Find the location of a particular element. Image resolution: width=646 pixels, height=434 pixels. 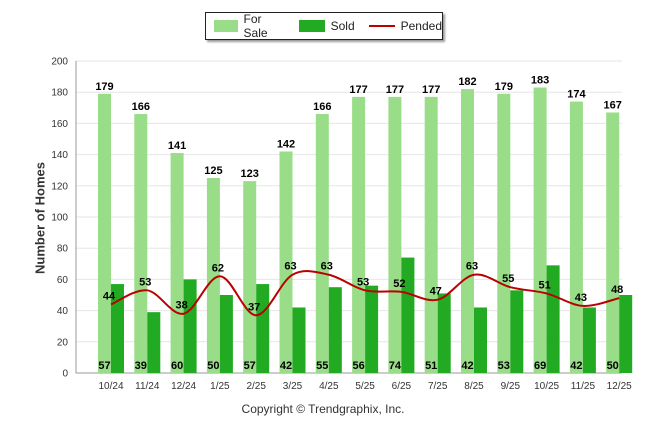

x-tick-label: 8/25 is located at coordinates (474, 386).